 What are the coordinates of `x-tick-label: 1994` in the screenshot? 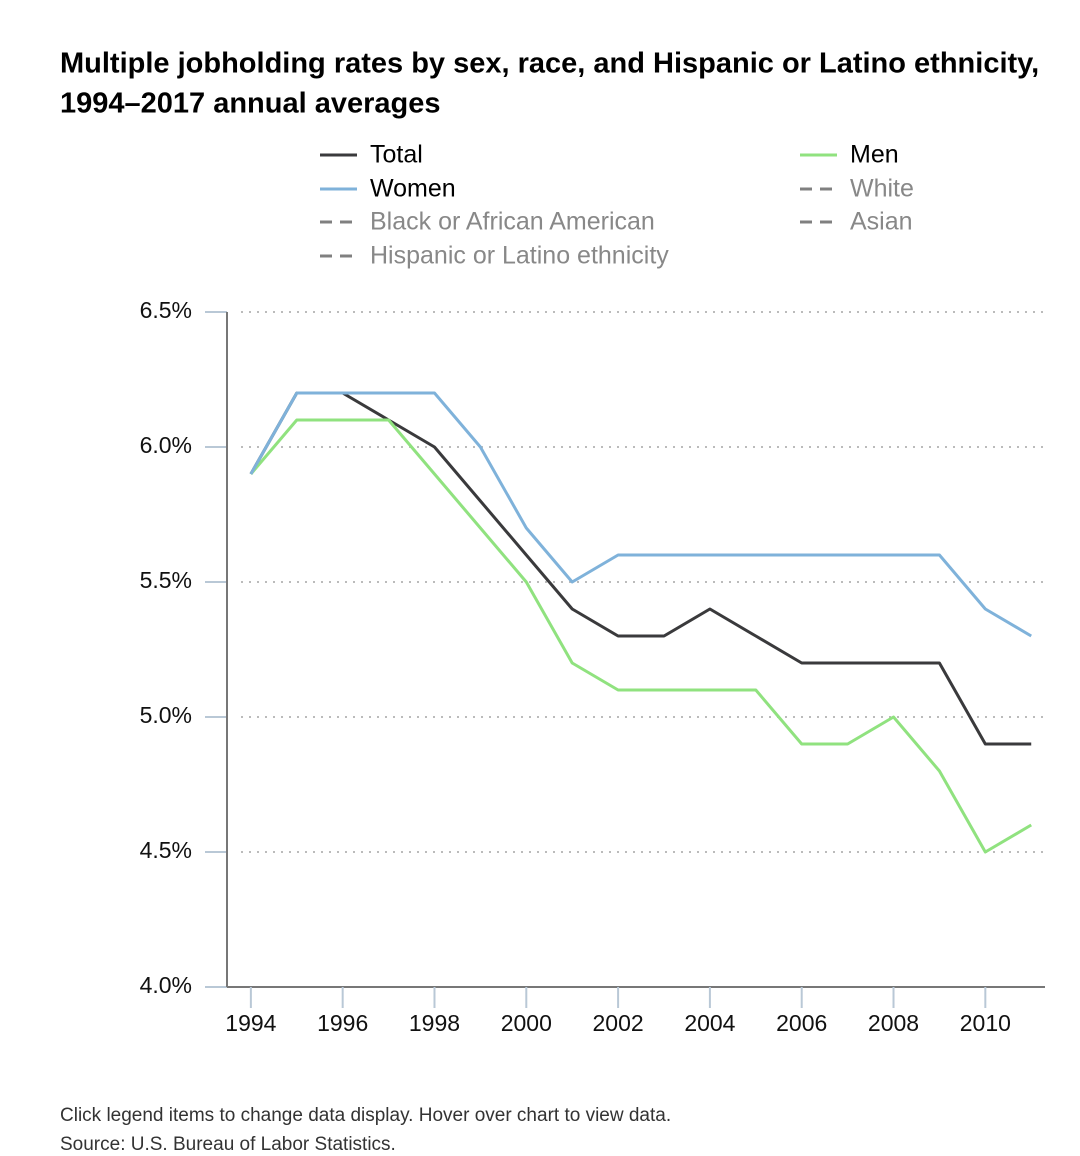 It's located at (250, 1023).